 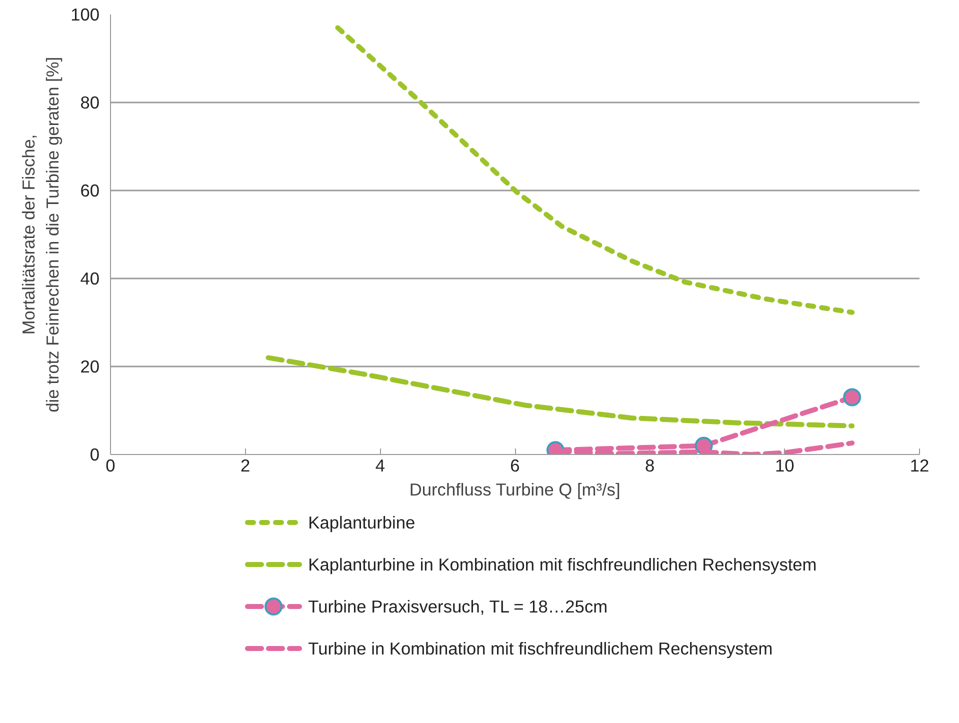 What do you see at coordinates (380, 466) in the screenshot?
I see `x-tick-label: 4` at bounding box center [380, 466].